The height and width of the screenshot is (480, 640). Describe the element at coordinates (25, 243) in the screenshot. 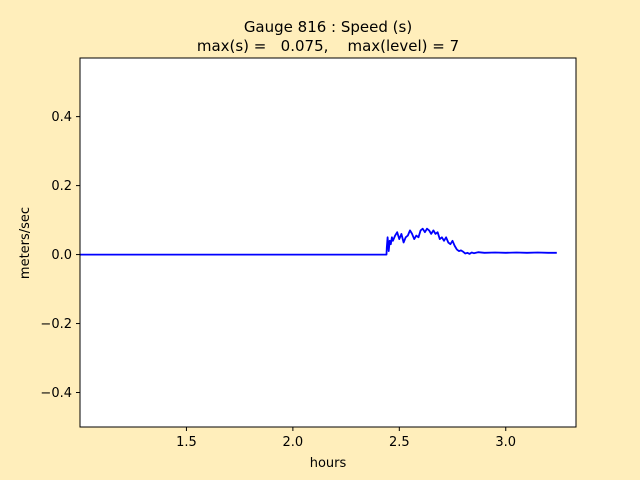

I see `y-axis-label: meters/sec` at that location.